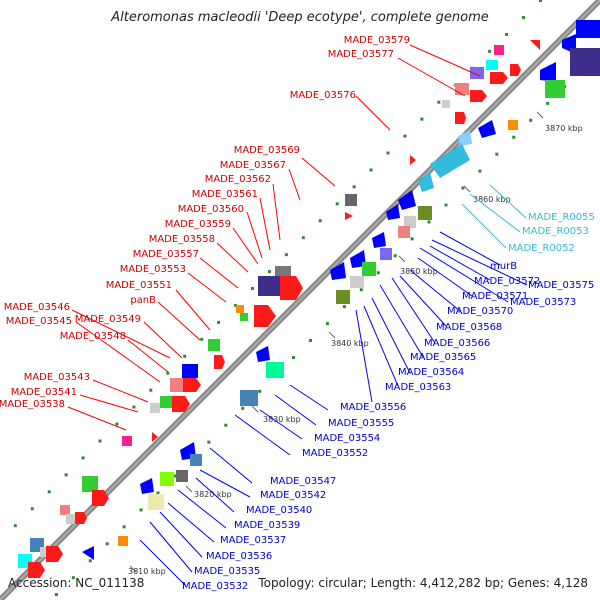  I want to click on gene-label: MADE_03558, so click(182, 239).